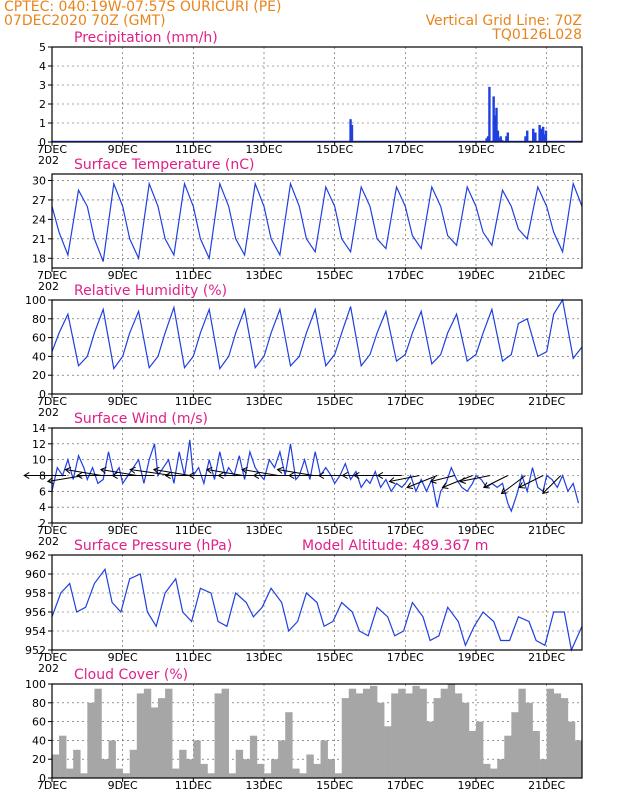  I want to click on precip-y-tick-label: 2, so click(42, 104).